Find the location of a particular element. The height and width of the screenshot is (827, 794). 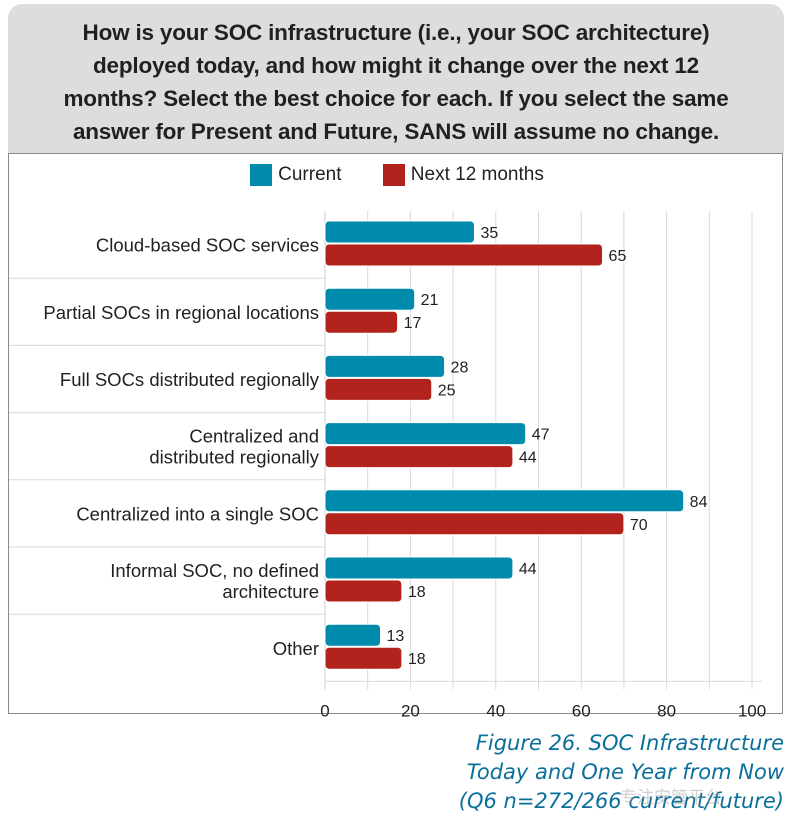

category-label: Partial SOCs in regional locations is located at coordinates (181, 312).